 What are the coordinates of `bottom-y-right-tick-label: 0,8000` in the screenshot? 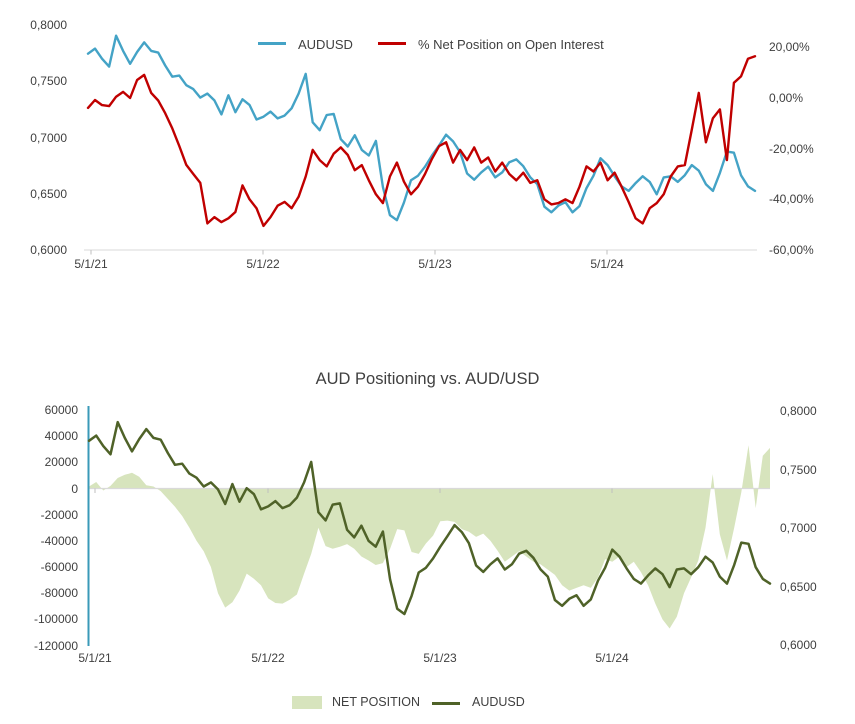 It's located at (798, 411).